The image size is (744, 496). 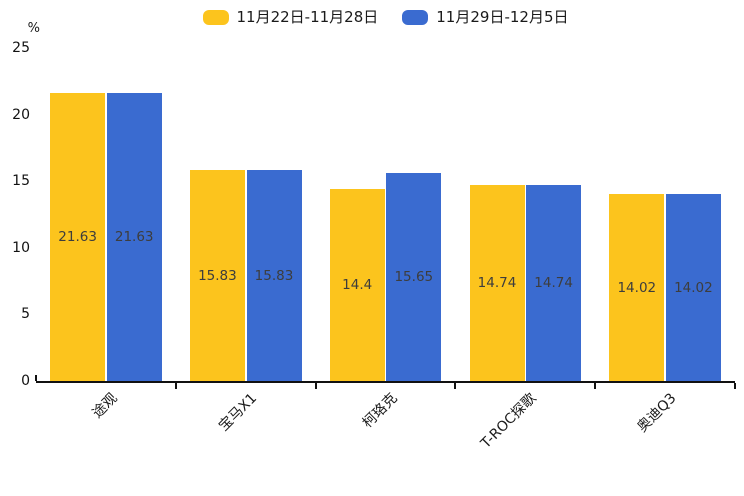 What do you see at coordinates (502, 17) in the screenshot?
I see `legend-label-week2: 11月29日-12月5日` at bounding box center [502, 17].